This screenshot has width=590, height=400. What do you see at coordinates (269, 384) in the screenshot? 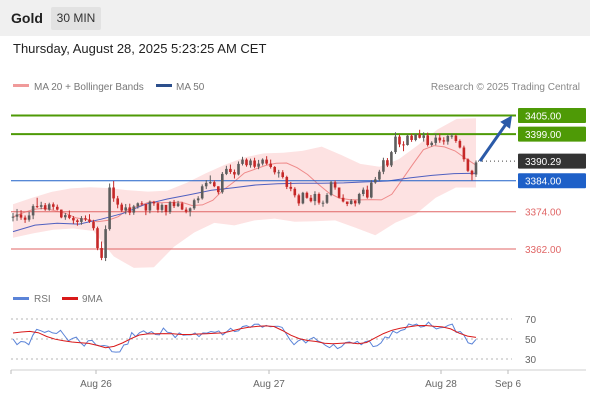
I see `x-tick-label: Aug 27` at bounding box center [269, 384].